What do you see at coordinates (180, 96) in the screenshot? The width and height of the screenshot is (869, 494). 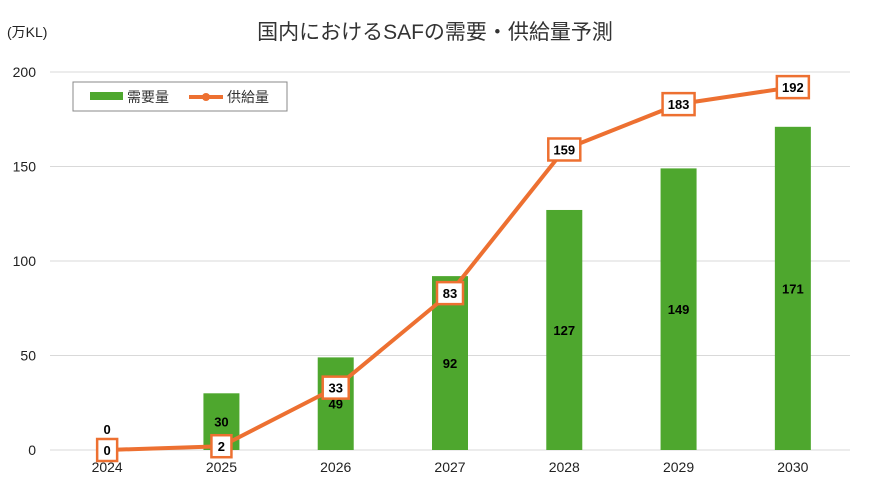 I see `legend: 需要量 供給量` at bounding box center [180, 96].